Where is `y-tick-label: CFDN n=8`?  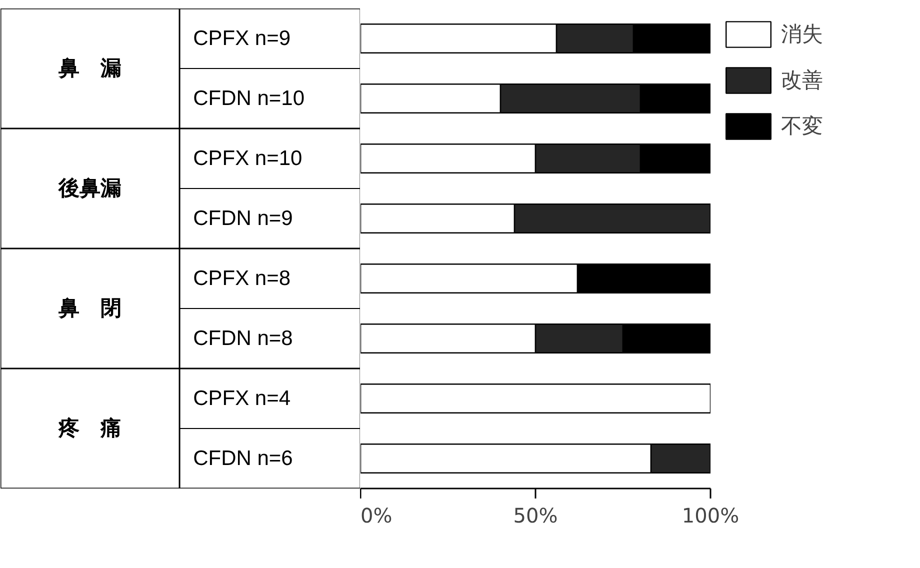
y-tick-label: CFDN n=8 is located at coordinates (243, 338).